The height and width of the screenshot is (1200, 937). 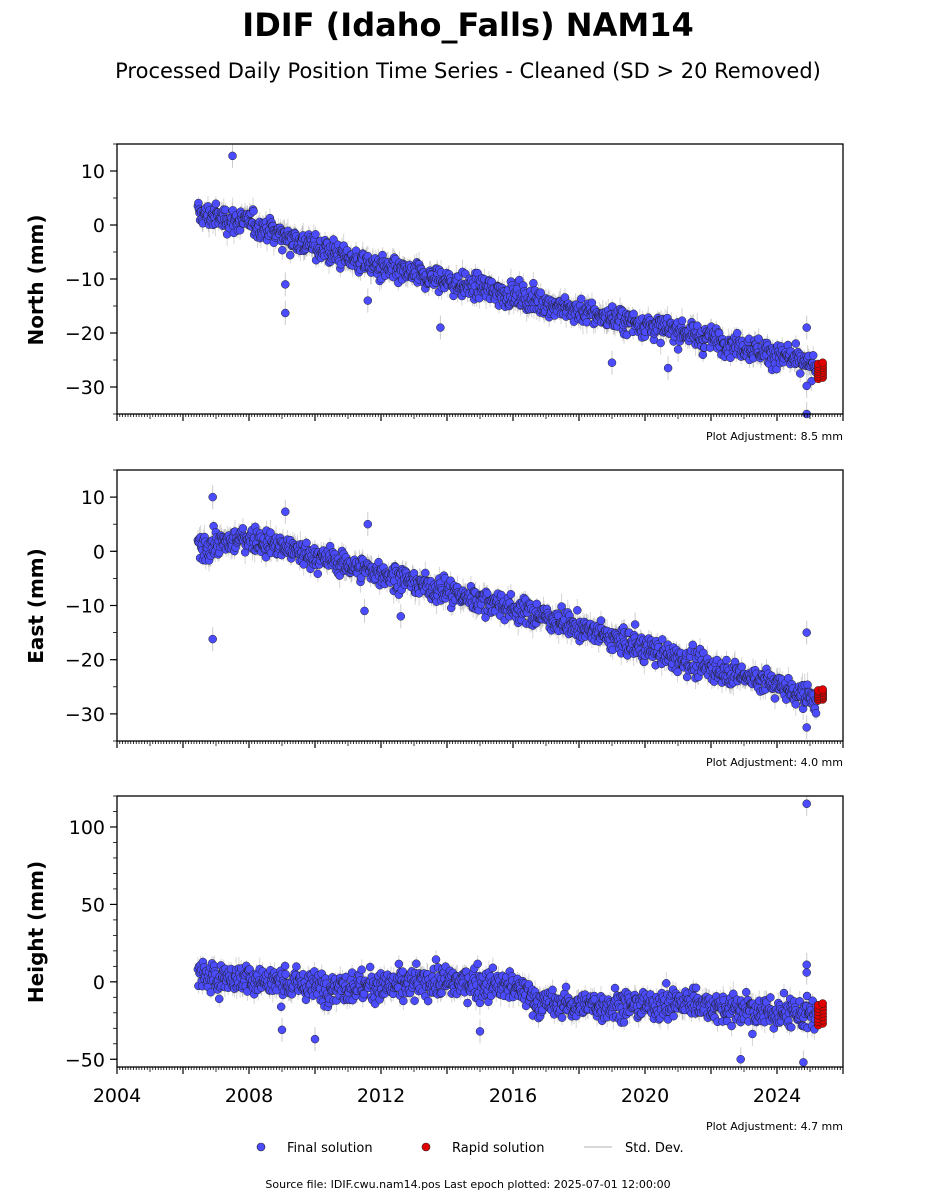 What do you see at coordinates (507, 279) in the screenshot?
I see `std-dev-bars` at bounding box center [507, 279].